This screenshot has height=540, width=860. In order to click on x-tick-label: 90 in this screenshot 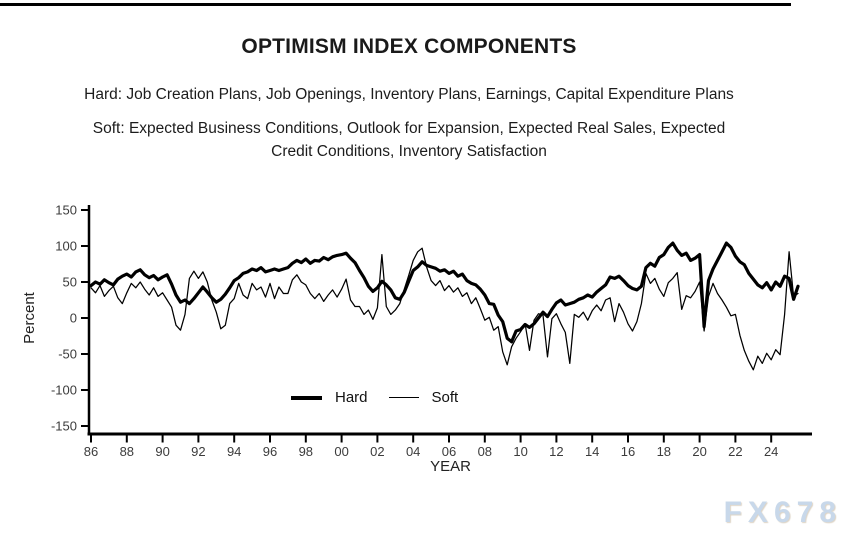, I will do `click(162, 451)`.